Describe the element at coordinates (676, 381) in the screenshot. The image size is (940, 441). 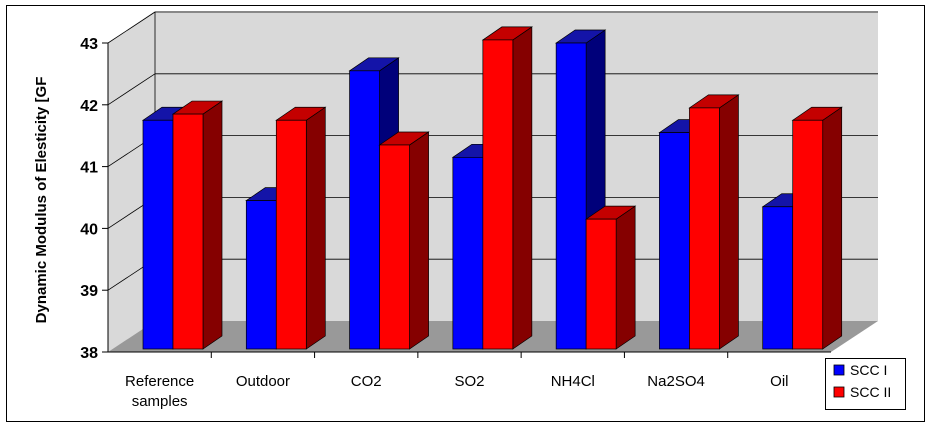
I see `x-tick-label: Na2SO4` at that location.